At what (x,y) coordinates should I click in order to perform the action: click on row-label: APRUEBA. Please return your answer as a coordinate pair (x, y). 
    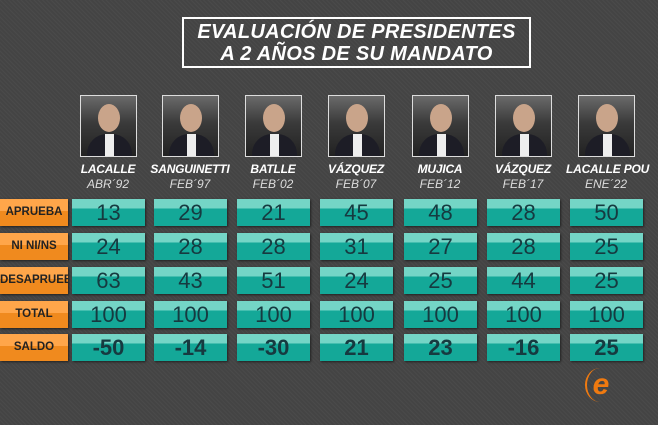
    Looking at the image, I should click on (34, 212).